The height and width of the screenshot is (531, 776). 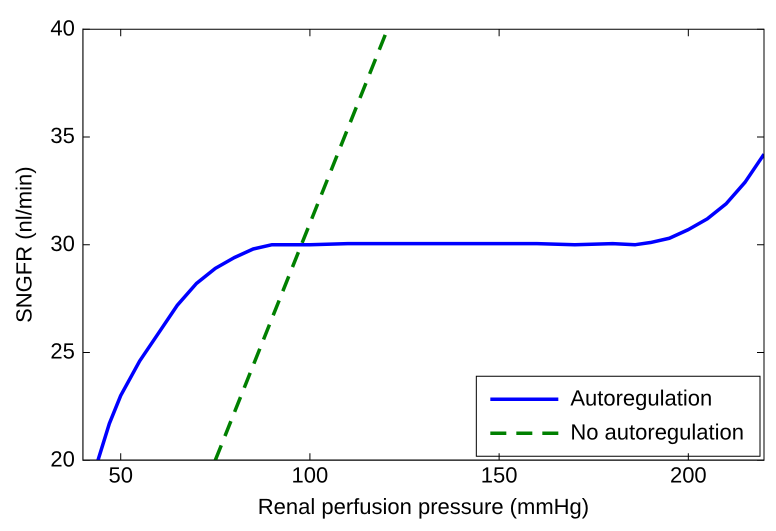 What do you see at coordinates (62, 351) in the screenshot?
I see `y-tick-label: 25` at bounding box center [62, 351].